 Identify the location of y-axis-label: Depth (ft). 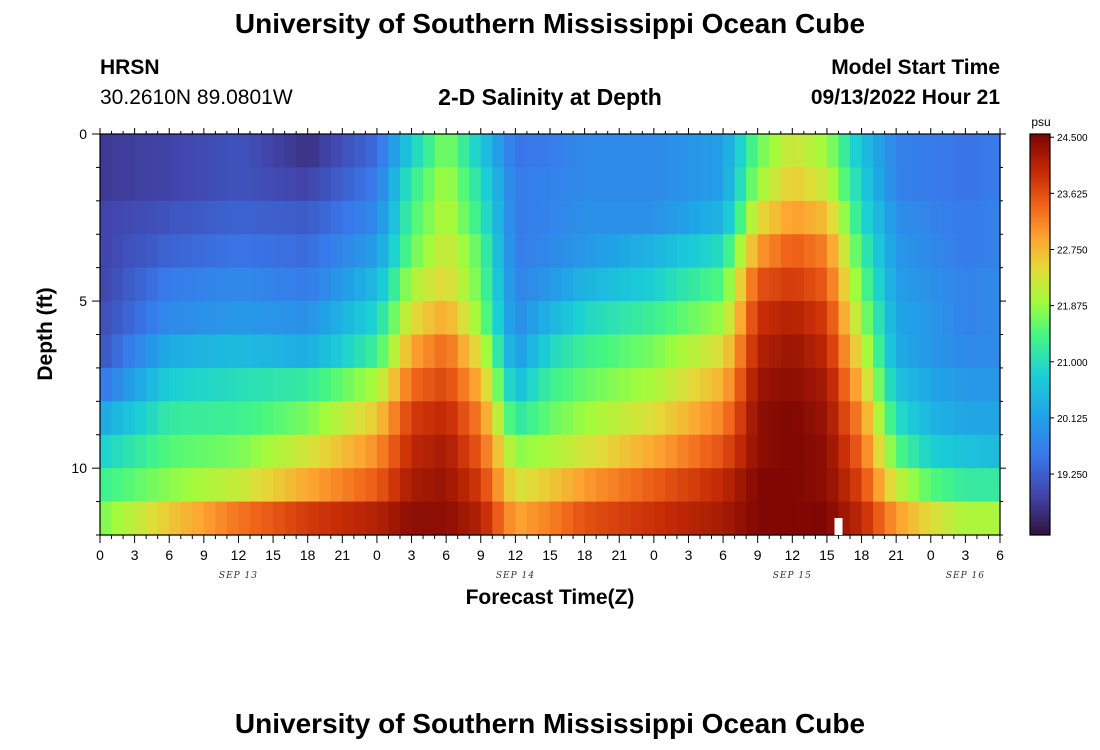
(45, 333).